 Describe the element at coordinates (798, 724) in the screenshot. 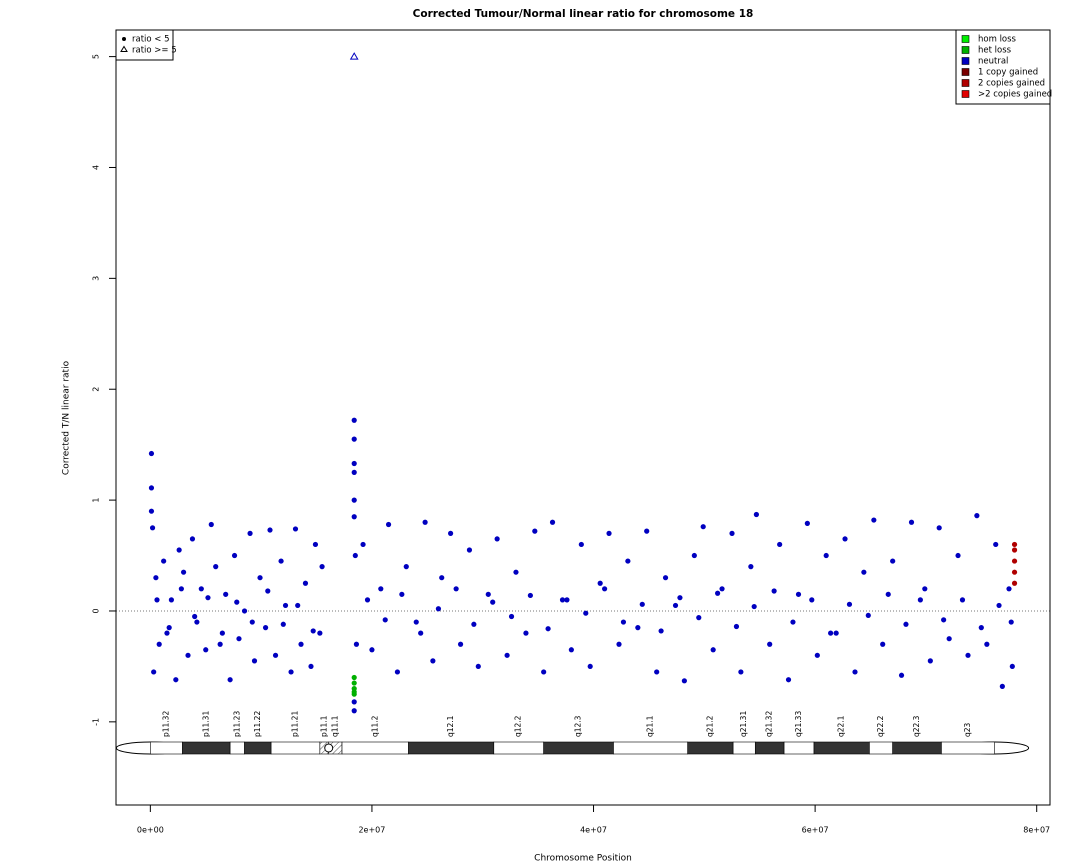

I see `band-label: q21.33` at that location.